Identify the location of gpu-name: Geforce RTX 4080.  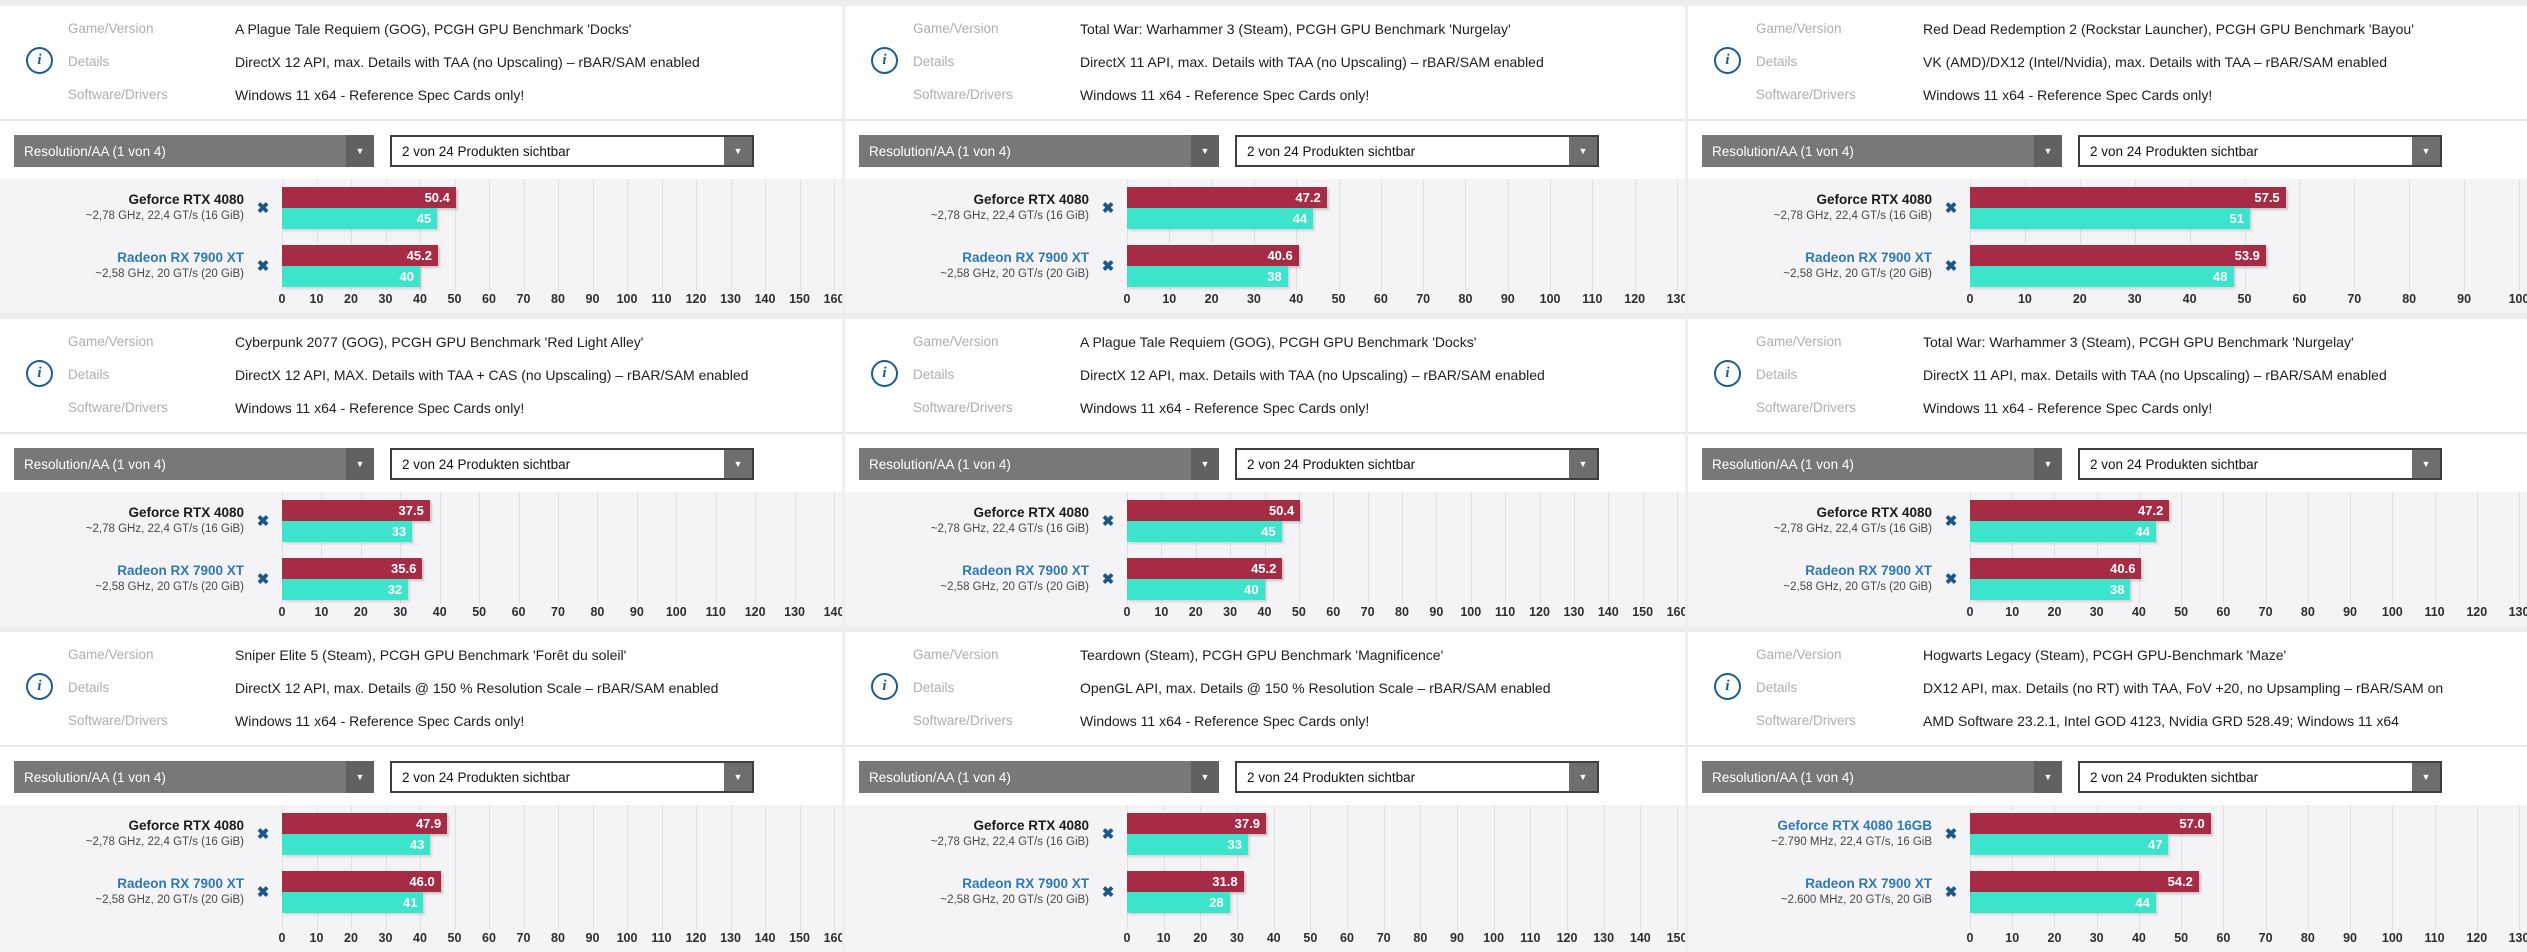
(1031, 826).